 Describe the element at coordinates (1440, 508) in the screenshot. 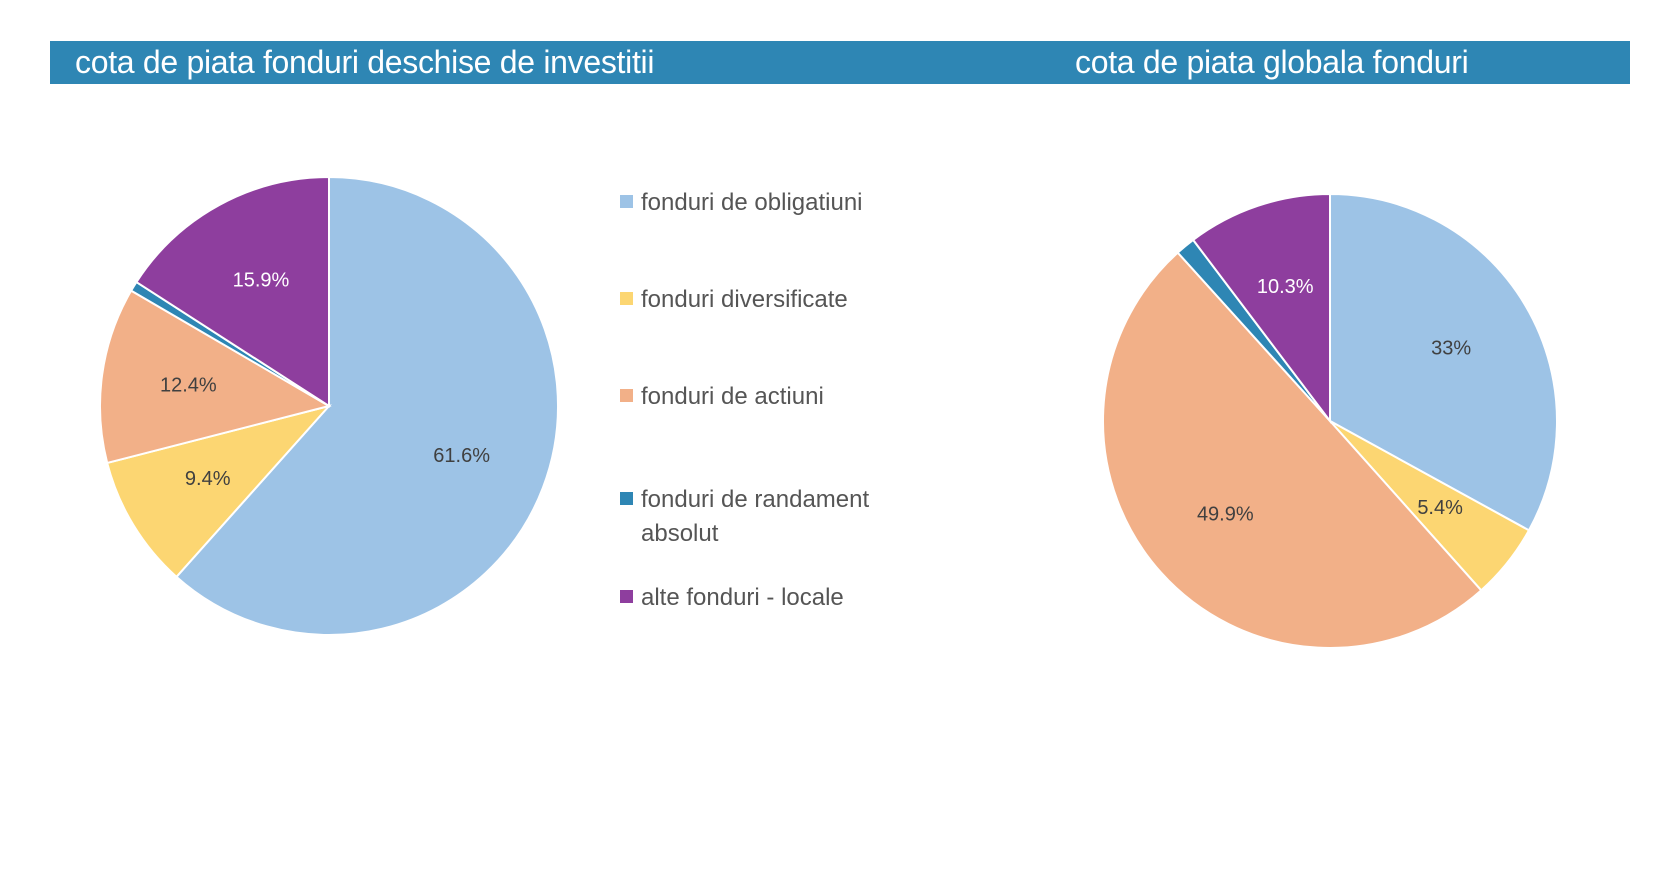

I see `data-label-diversificate: 5.4%` at that location.